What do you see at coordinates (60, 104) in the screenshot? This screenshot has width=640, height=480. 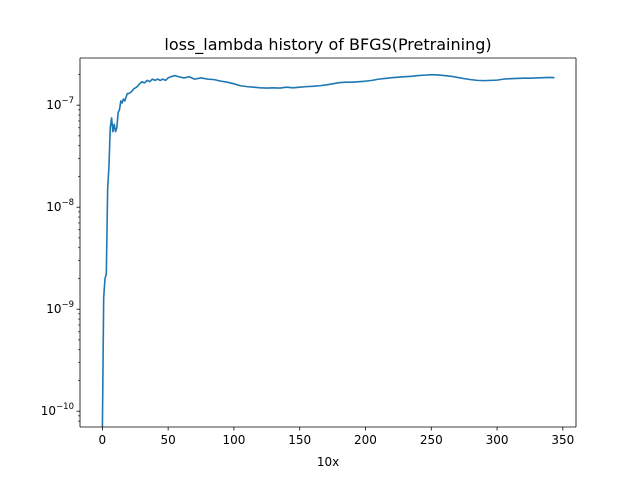 I see `y-tick-label: 10⁻⁷` at bounding box center [60, 104].